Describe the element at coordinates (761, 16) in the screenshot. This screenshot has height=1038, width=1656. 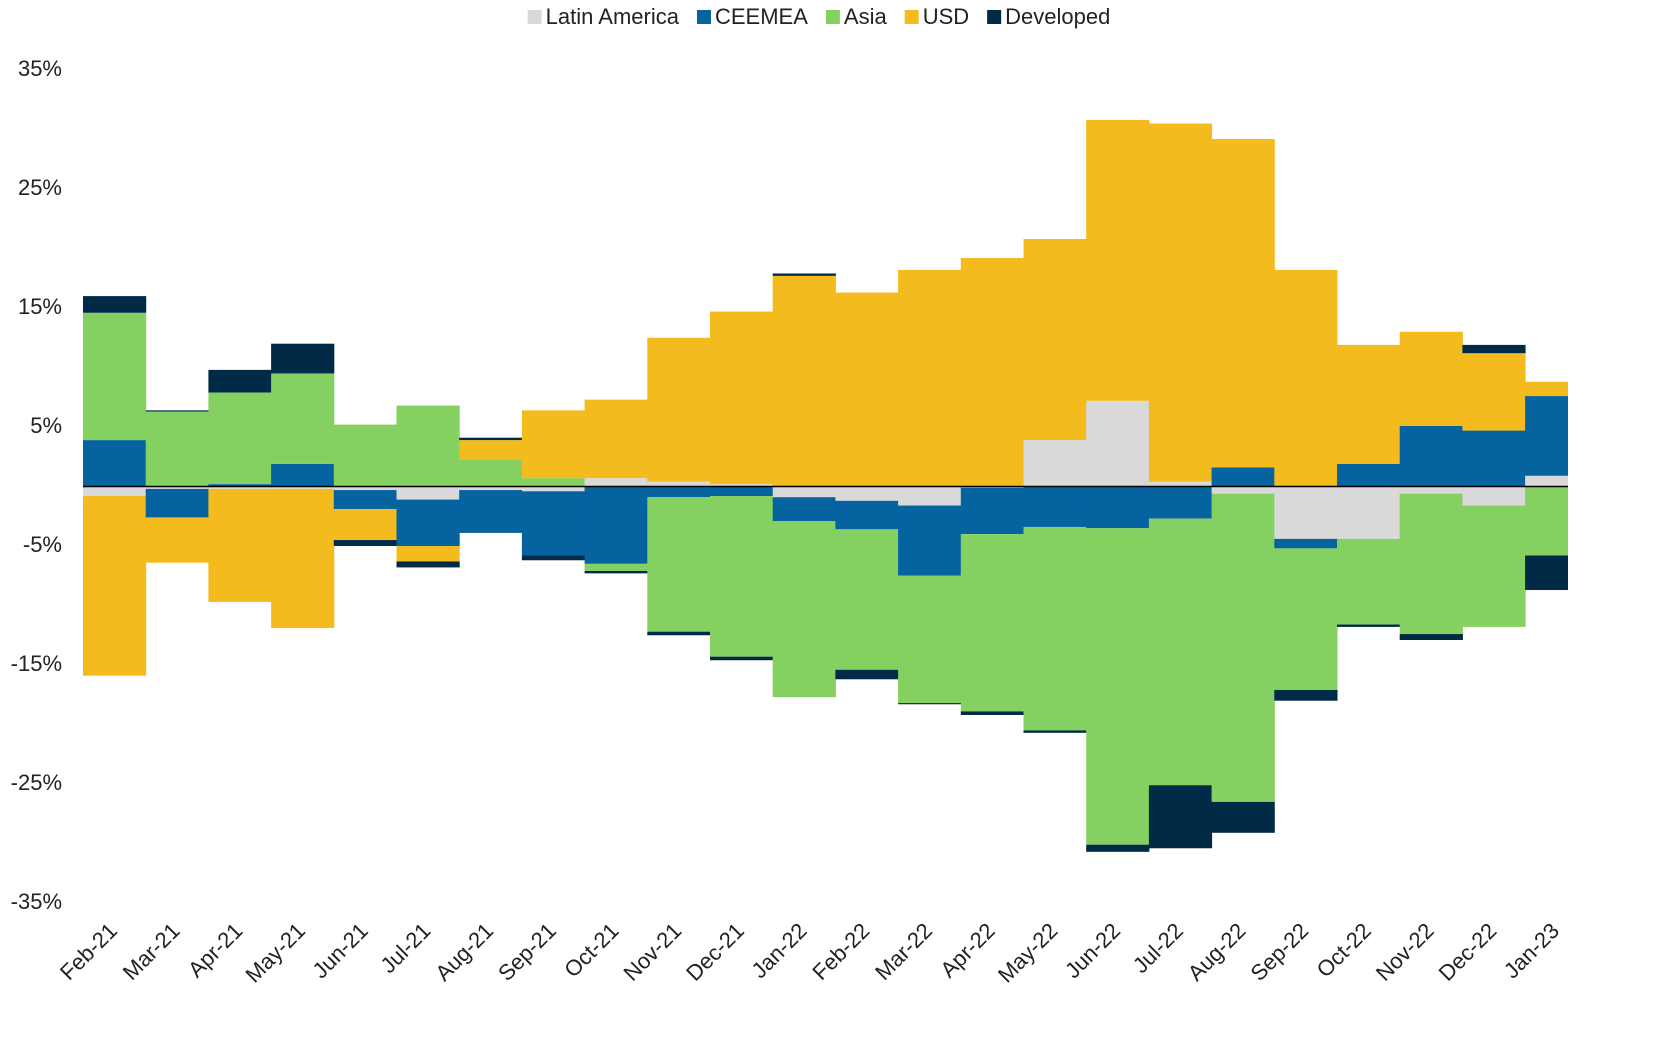
I see `legend-label: CEEMEA` at that location.